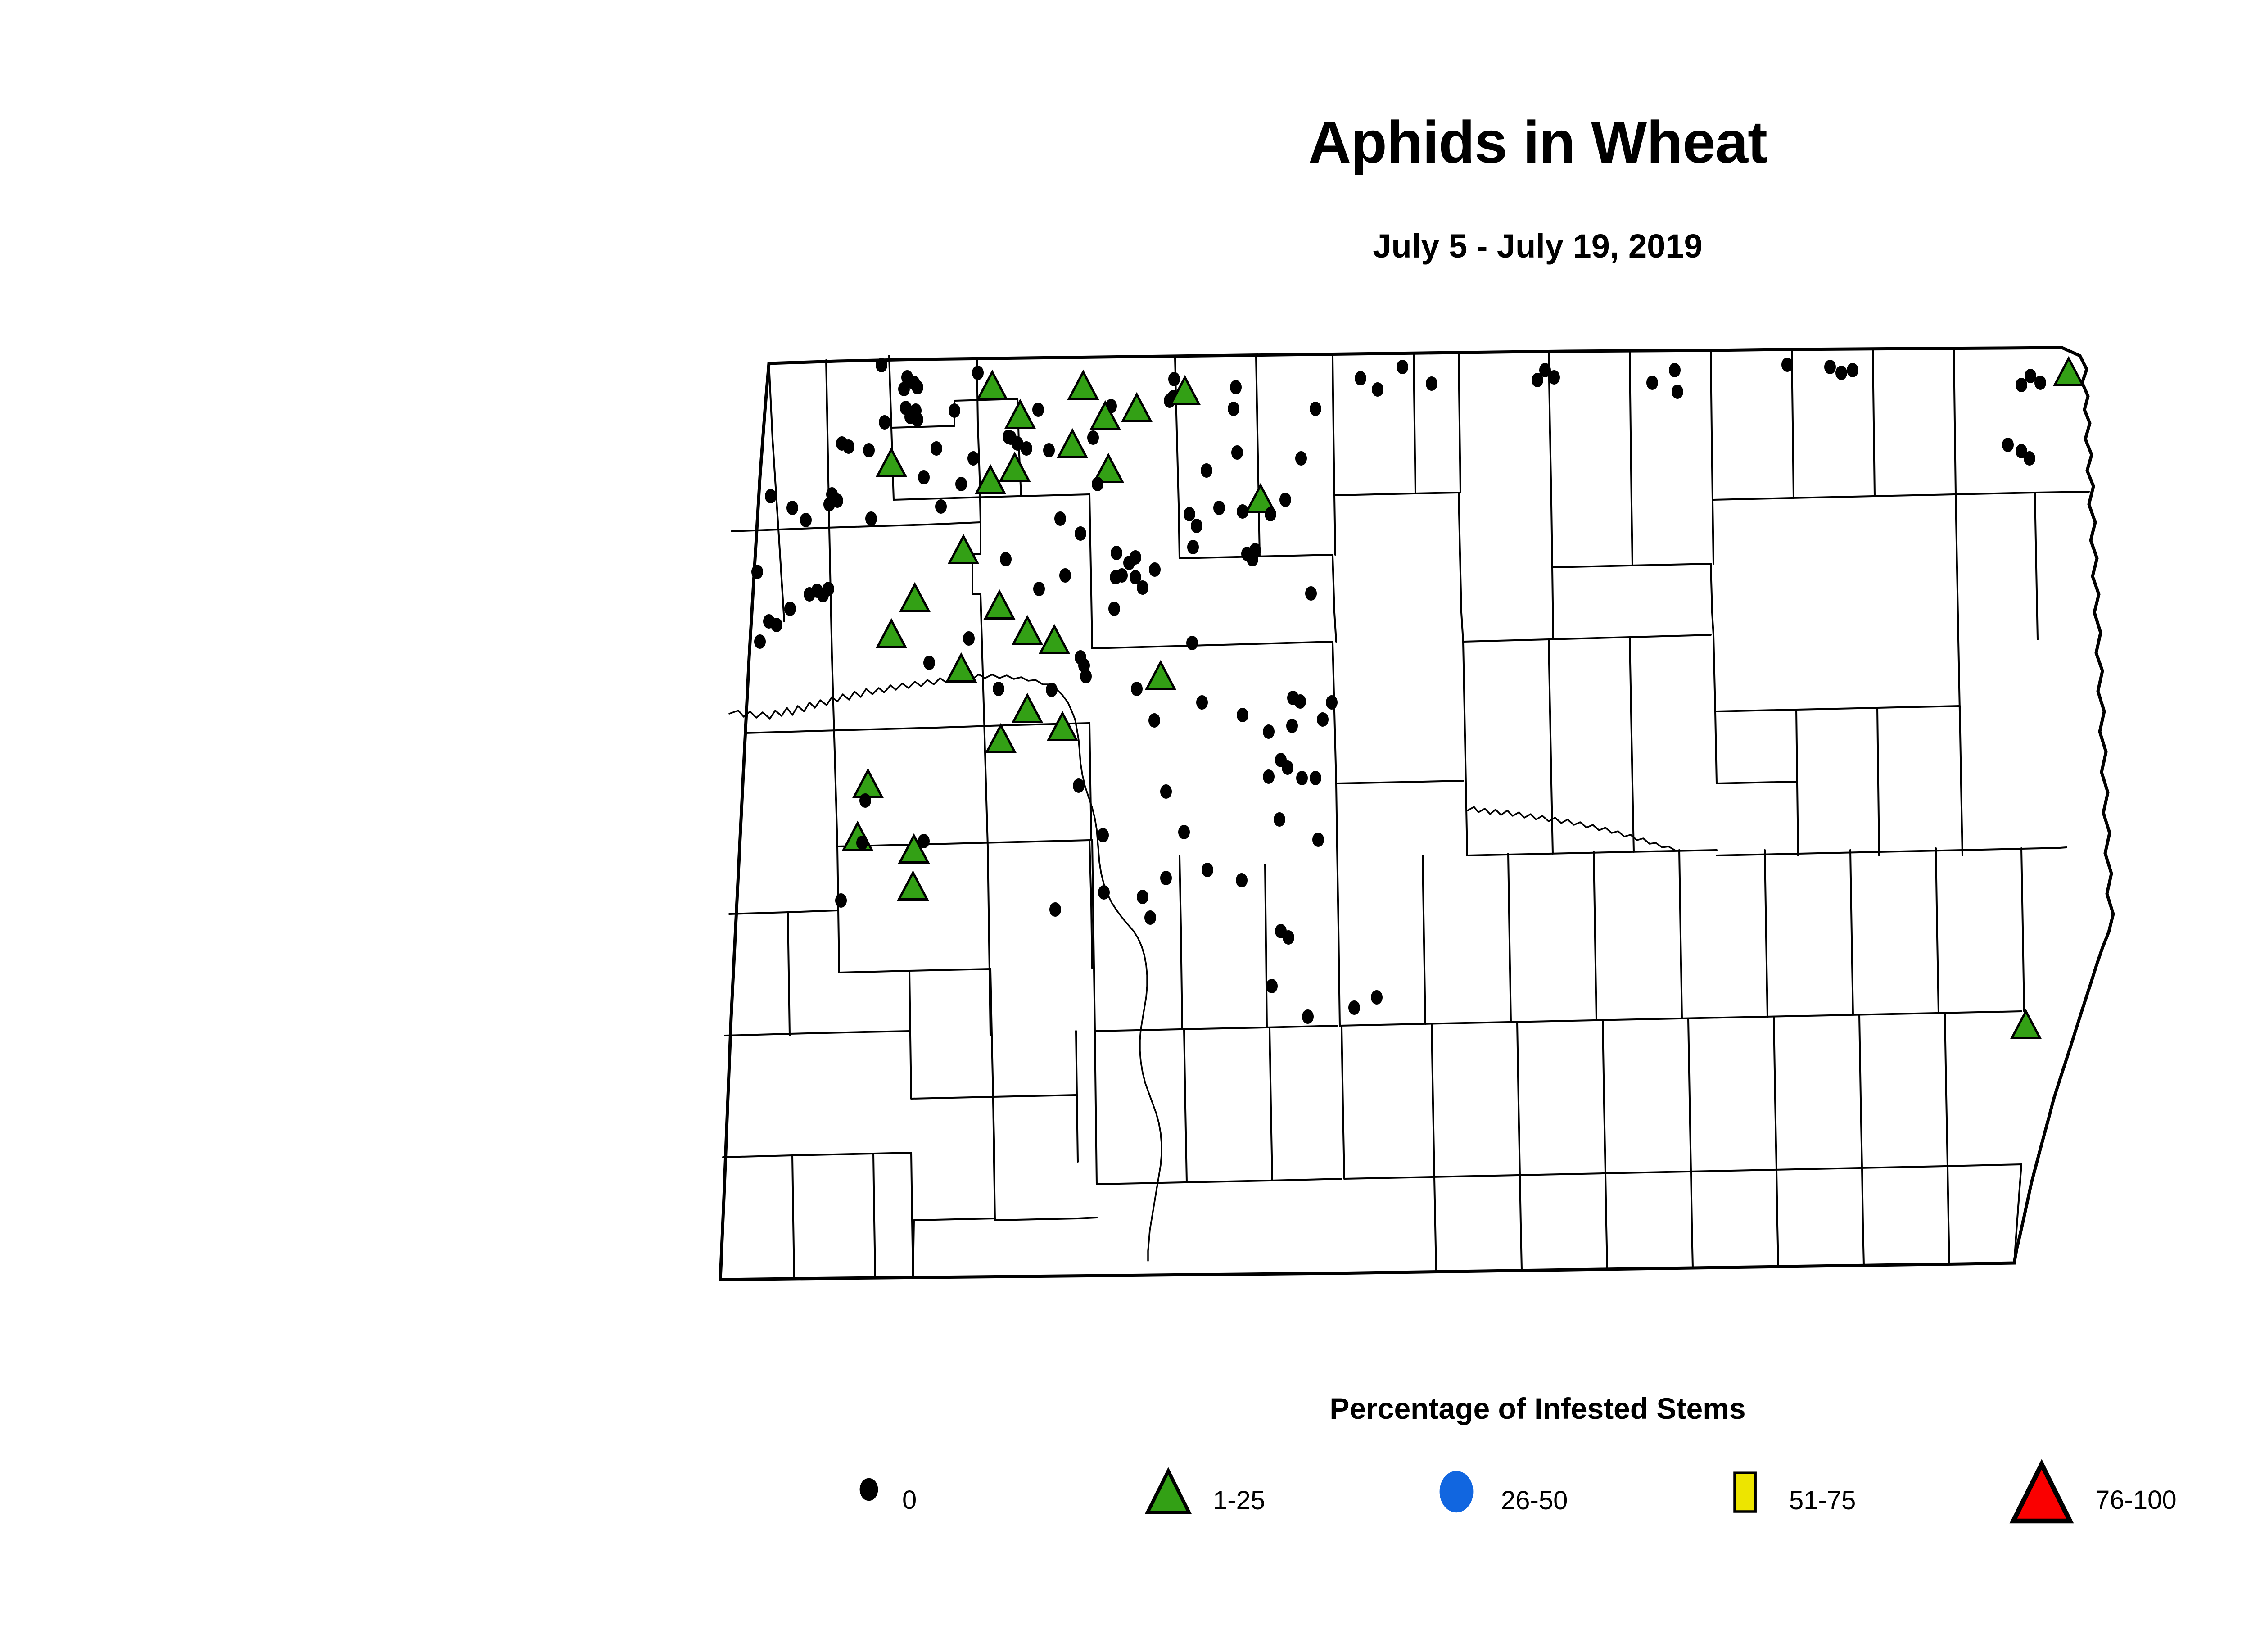 The height and width of the screenshot is (1652, 2251). What do you see at coordinates (2136, 1500) in the screenshot?
I see `legend-item-label: 76-100` at bounding box center [2136, 1500].